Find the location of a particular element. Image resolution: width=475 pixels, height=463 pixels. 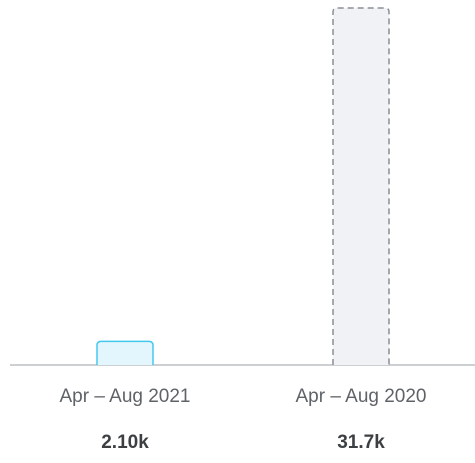

value-label-2: 31.7k is located at coordinates (361, 442).